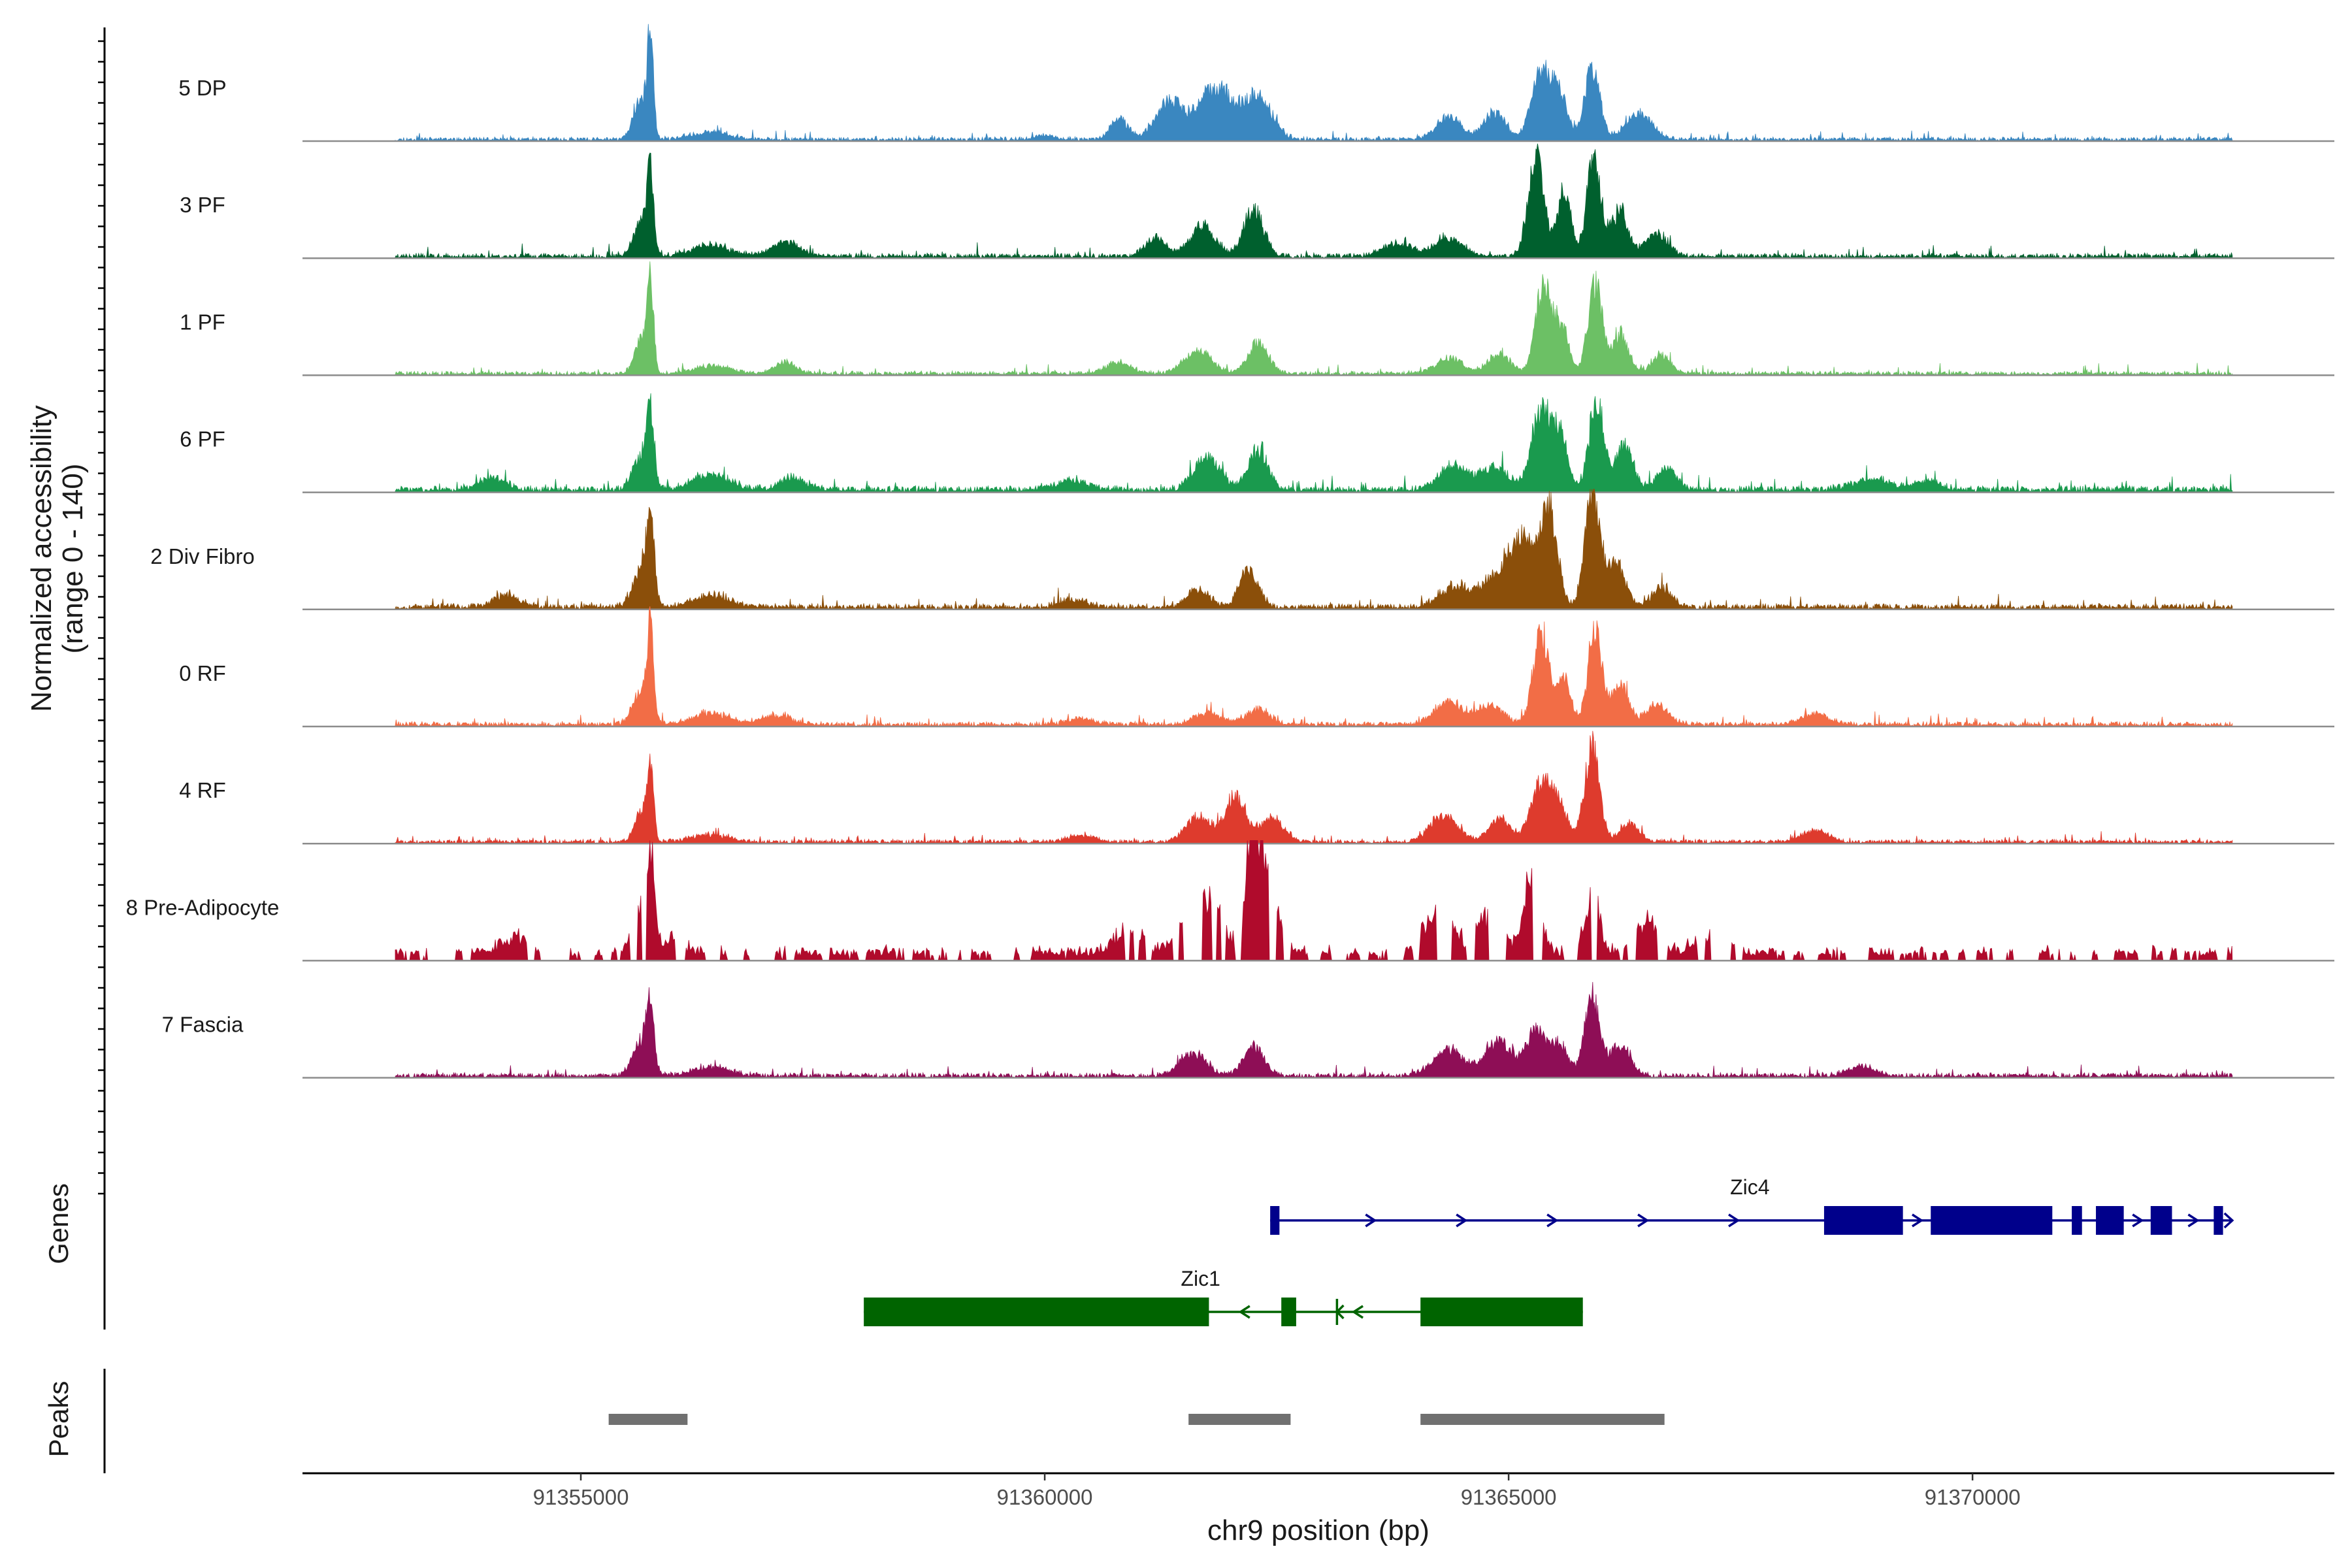  Describe the element at coordinates (202, 205) in the screenshot. I see `track-label: 3 PF` at that location.